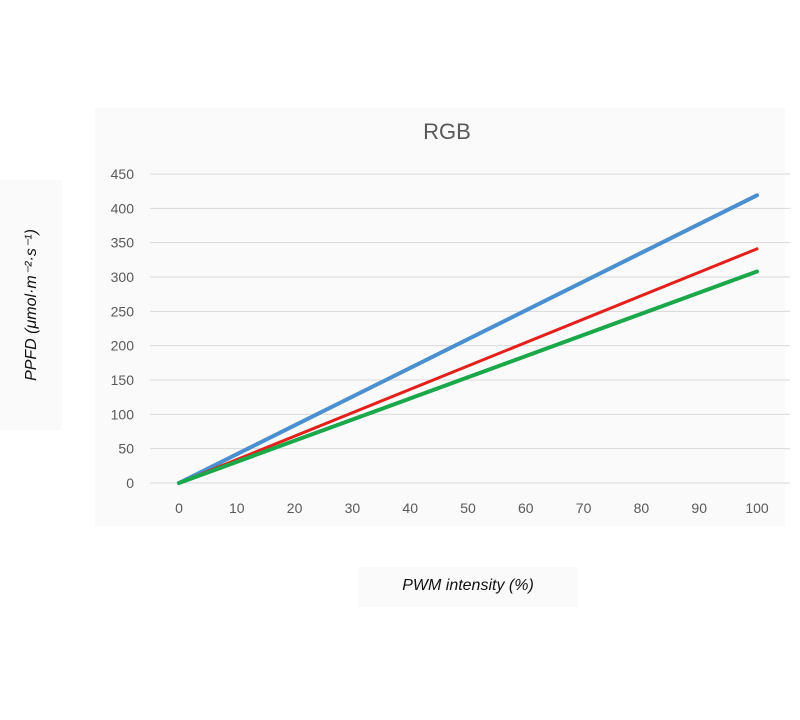 The width and height of the screenshot is (800, 720). I want to click on x-tick-label: 90, so click(699, 508).